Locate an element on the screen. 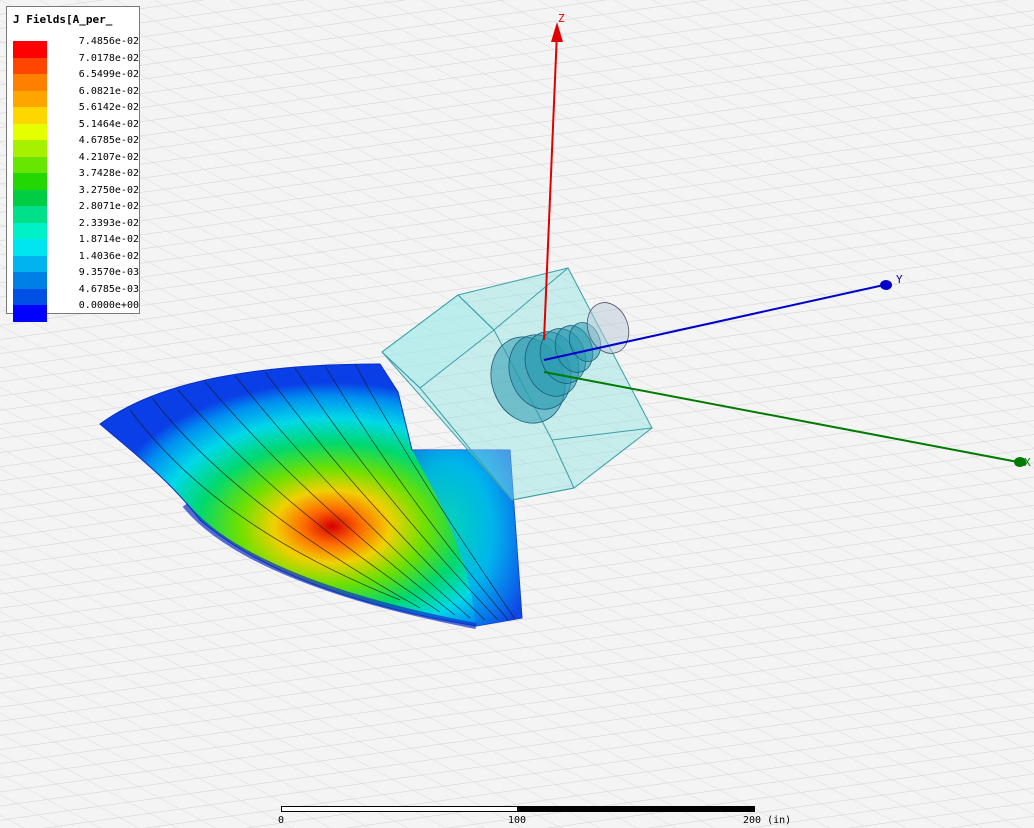 The height and width of the screenshot is (828, 1034). legend-value: 1.8714e-02 is located at coordinates (108, 239).